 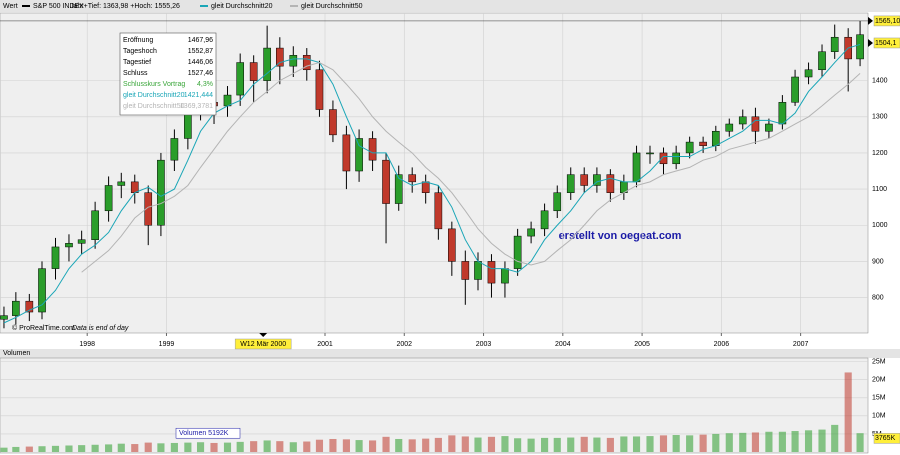 I want to click on x-marker-arrow, so click(x=263, y=335).